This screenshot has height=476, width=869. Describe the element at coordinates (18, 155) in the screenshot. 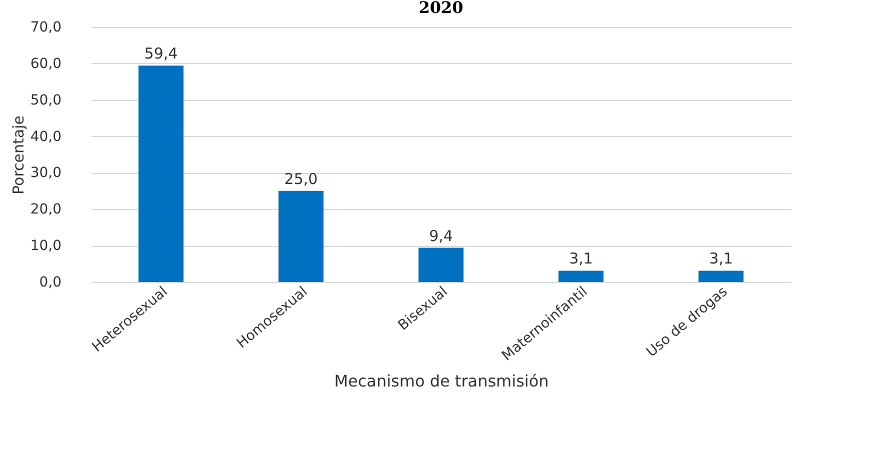

I see `y-axis-title: Porcentaje` at that location.